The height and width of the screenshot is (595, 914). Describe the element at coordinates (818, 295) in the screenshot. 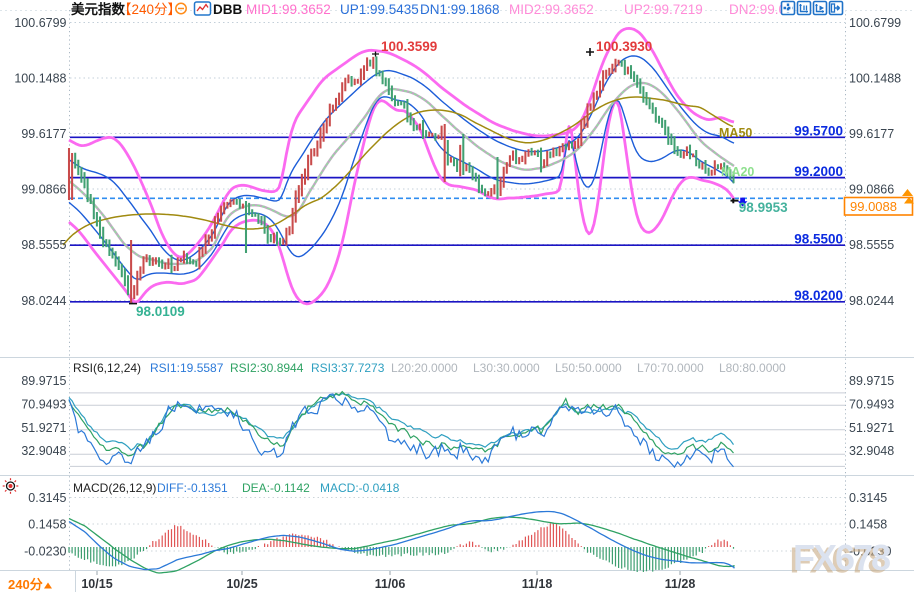

I see `svg-text: 98.0200` at that location.